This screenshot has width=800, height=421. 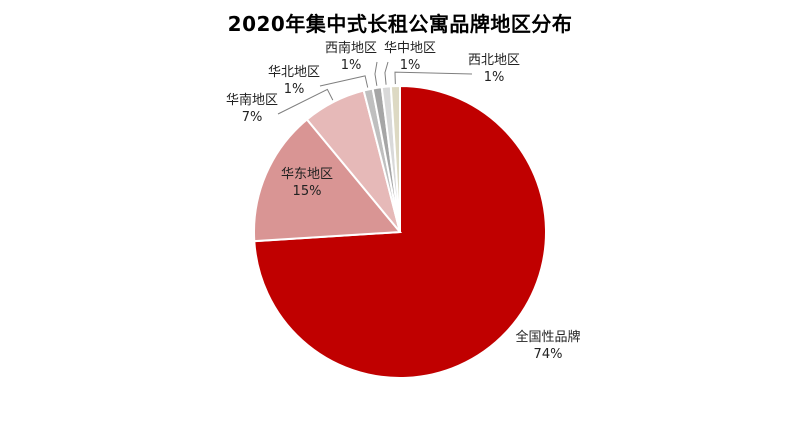 I want to click on slice-value-label-6: 1%, so click(x=410, y=65).